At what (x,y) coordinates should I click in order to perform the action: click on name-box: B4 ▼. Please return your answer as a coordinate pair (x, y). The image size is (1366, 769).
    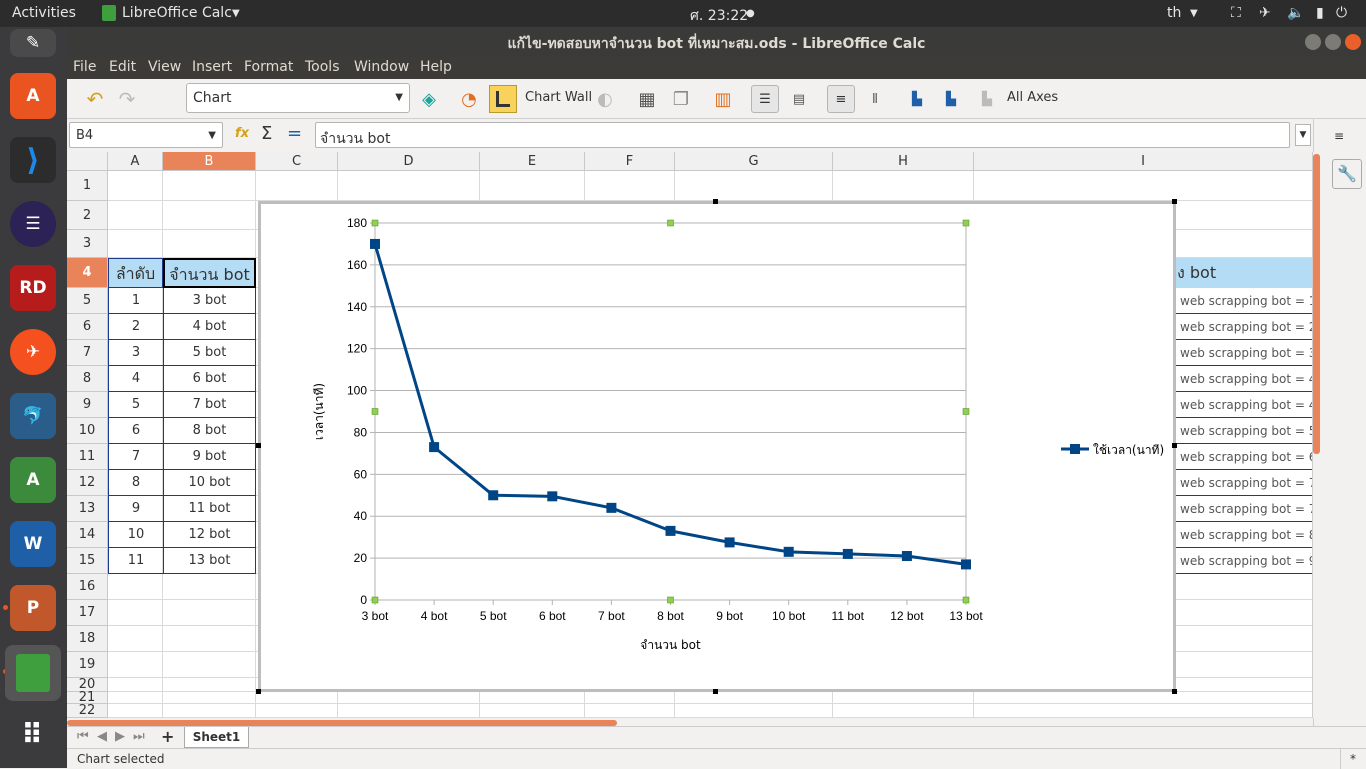
    Looking at the image, I should click on (146, 135).